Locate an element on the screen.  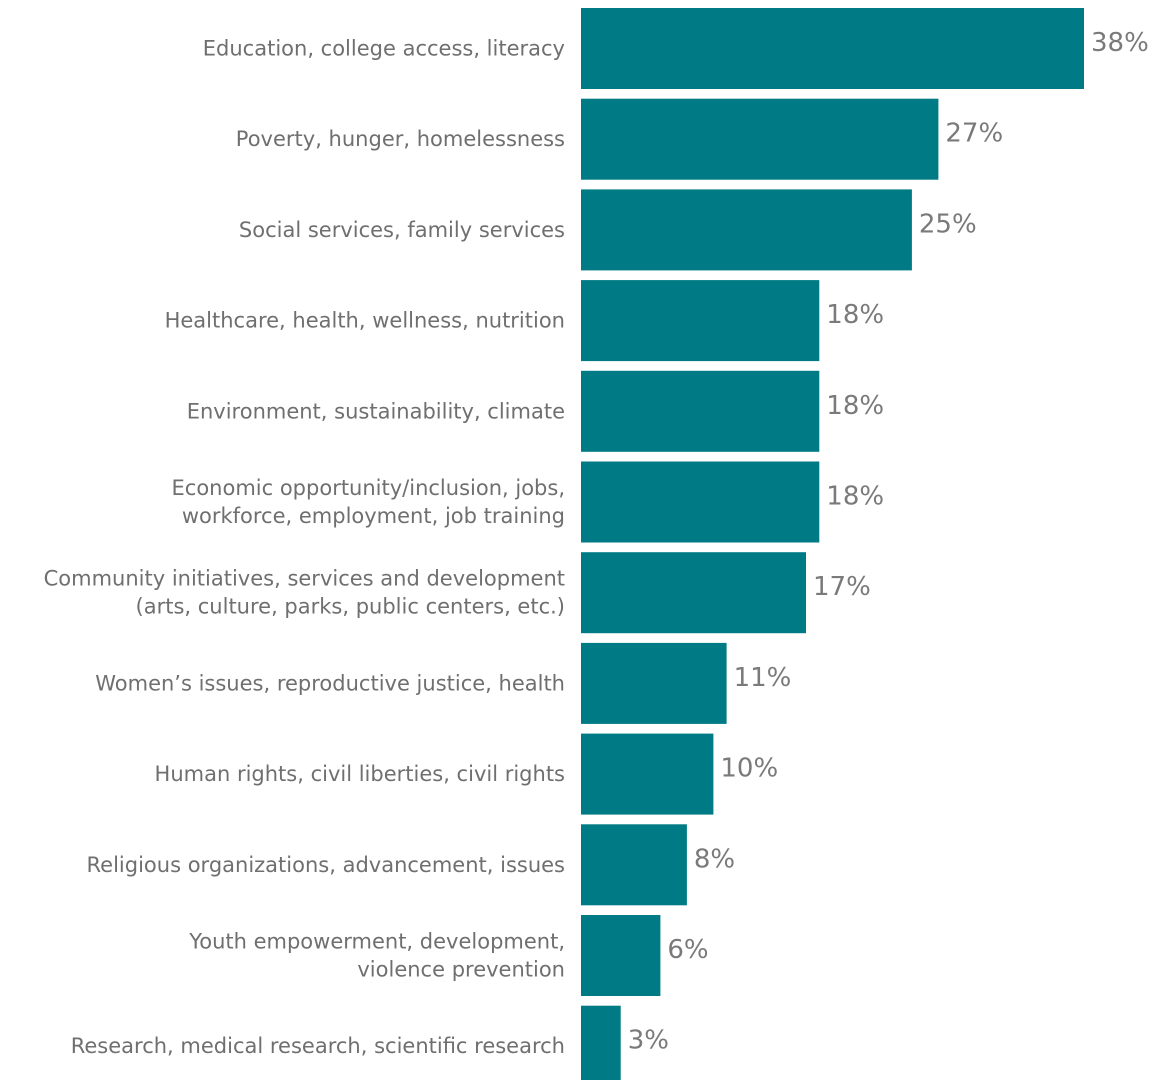
value-label: 38% is located at coordinates (1120, 43).